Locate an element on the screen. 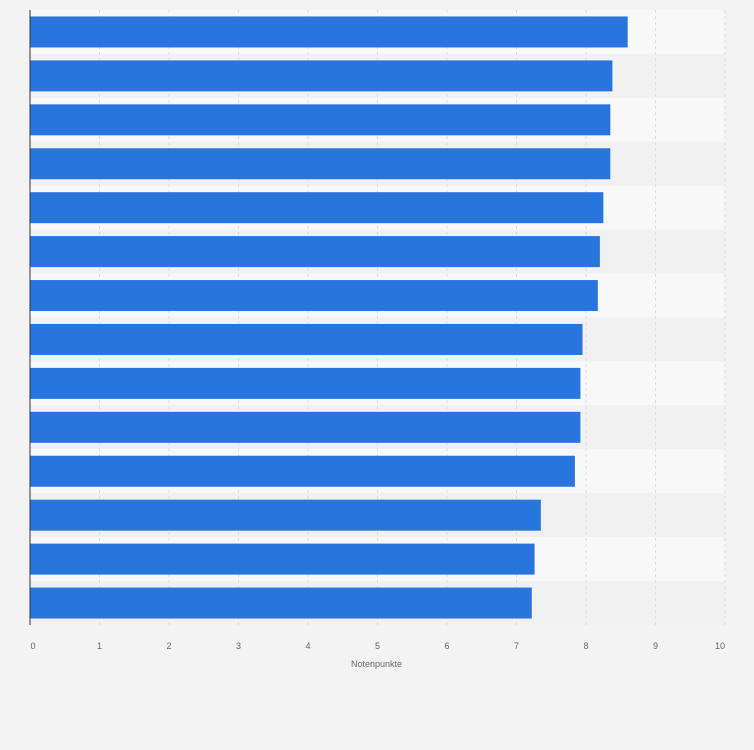 The height and width of the screenshot is (750, 754). x-tick-label: 1 is located at coordinates (99, 646).